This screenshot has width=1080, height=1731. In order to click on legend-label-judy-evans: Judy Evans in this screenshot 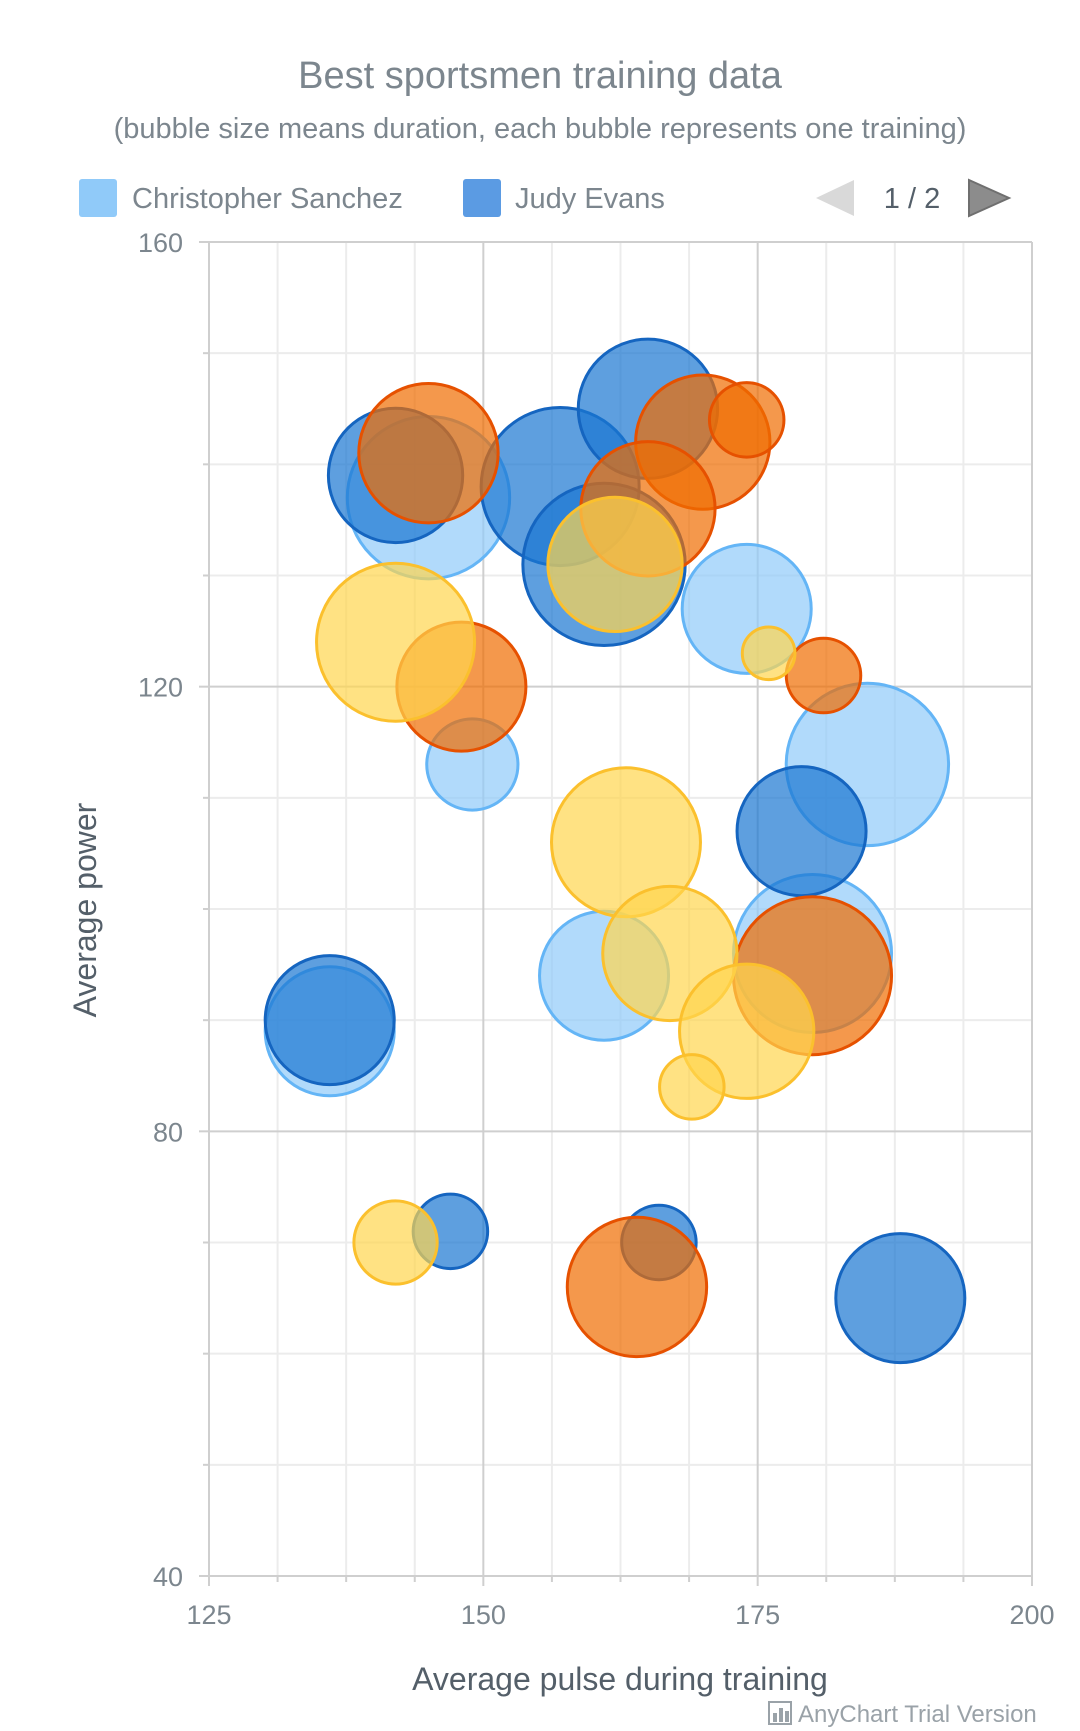, I will do `click(590, 199)`.